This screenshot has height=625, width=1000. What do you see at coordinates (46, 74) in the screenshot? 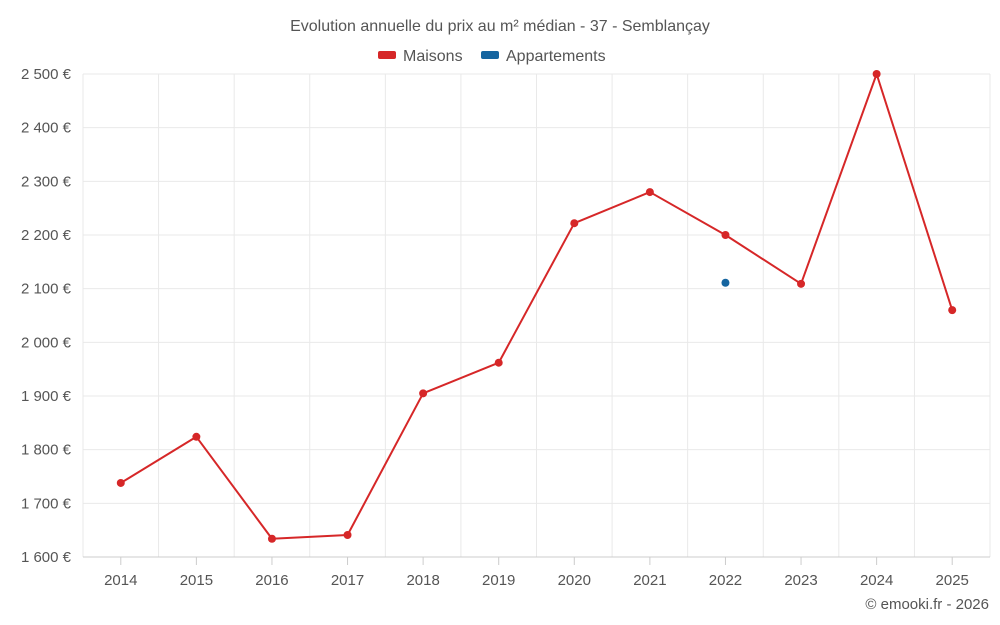
I see `y-tick-label: 2 500 €` at bounding box center [46, 74].